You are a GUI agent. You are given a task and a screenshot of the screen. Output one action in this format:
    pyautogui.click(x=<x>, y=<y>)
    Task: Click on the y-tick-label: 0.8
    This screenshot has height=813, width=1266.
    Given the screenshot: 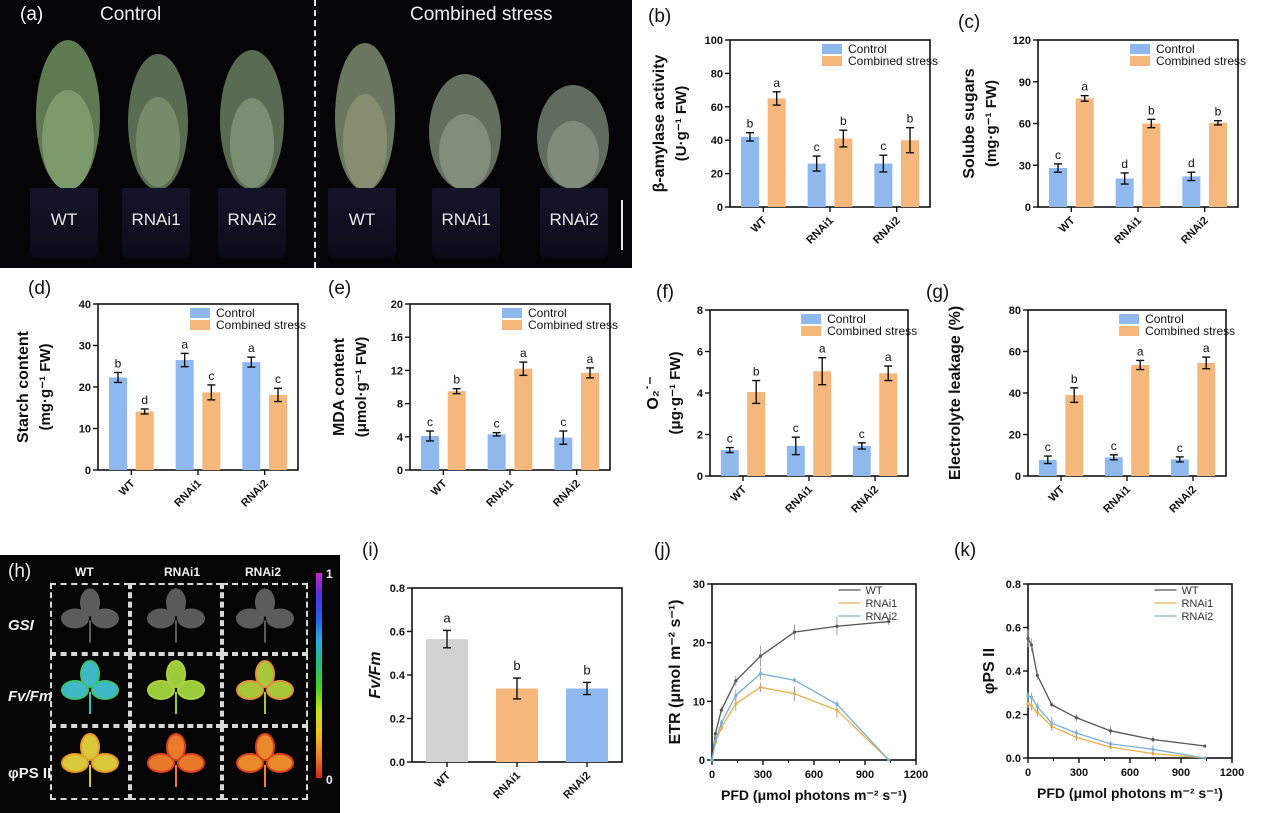 What is the action you would take?
    pyautogui.click(x=1013, y=585)
    